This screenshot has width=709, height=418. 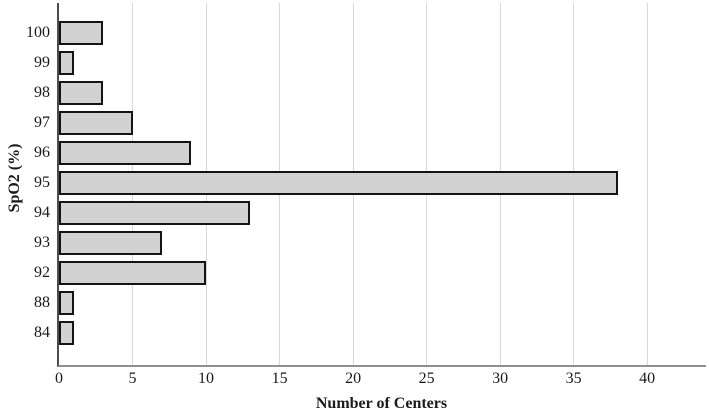 I want to click on x-tick-label: 0, so click(x=59, y=378).